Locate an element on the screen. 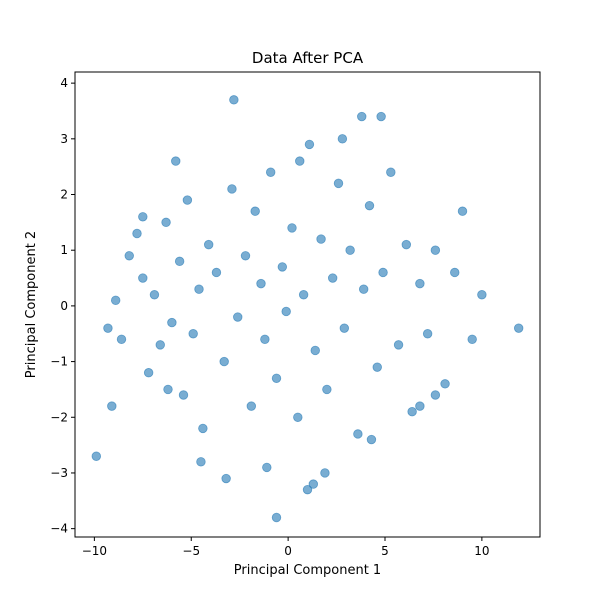  y-axis-label: Principal Component 2 is located at coordinates (31, 304).